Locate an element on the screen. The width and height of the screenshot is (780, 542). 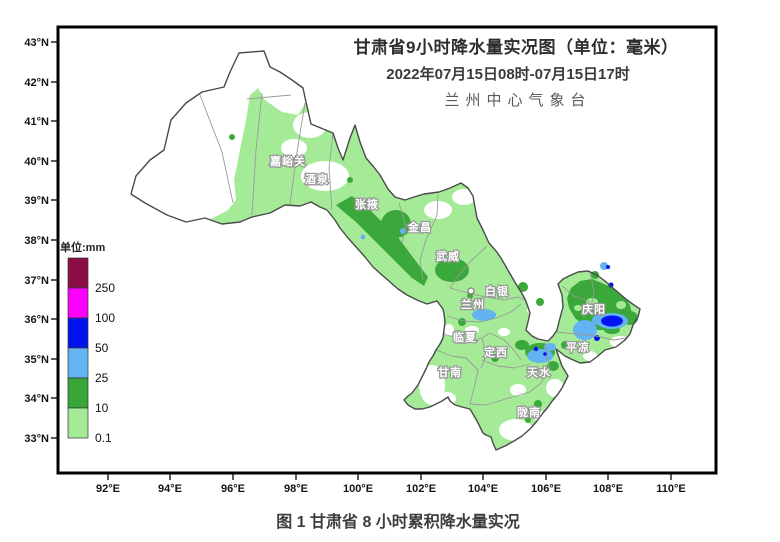
map-subtitle-period: 2022年07月15日08时-07月15日17时 is located at coordinates (507, 74).